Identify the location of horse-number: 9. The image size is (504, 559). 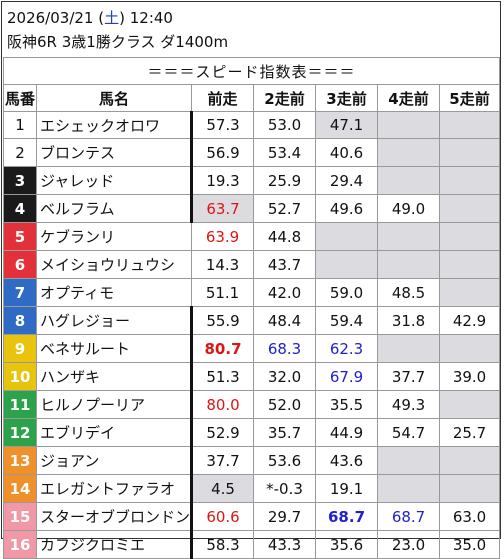
(20, 348).